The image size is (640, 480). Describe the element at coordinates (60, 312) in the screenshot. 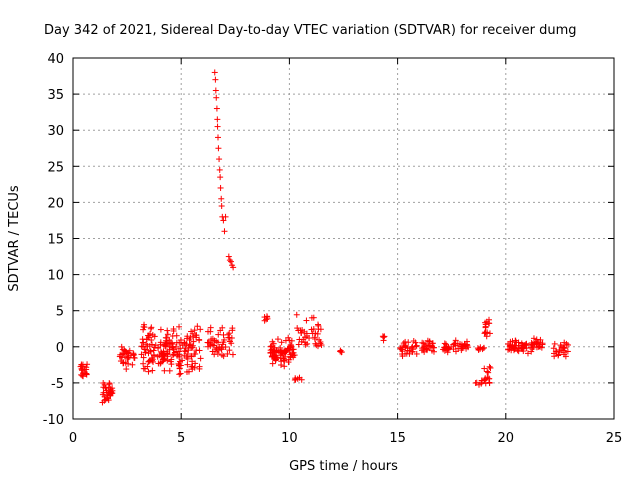

I see `y-tick-label: 5` at that location.